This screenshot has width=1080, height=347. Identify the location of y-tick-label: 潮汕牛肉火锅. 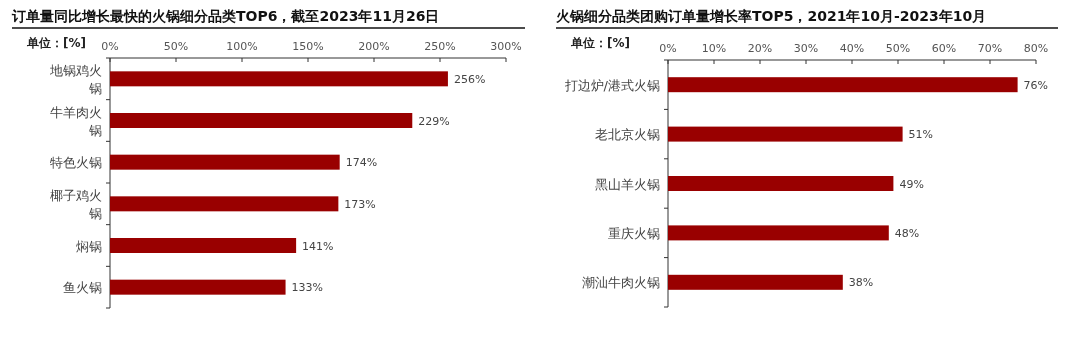
(621, 283).